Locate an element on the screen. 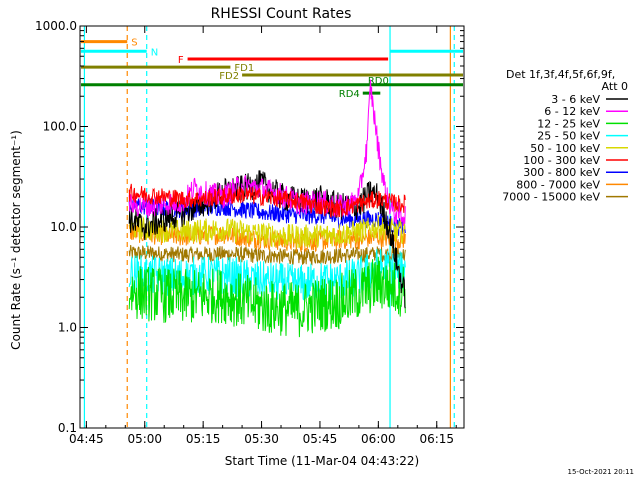 The image size is (640, 485). state-bar-label-0: S is located at coordinates (134, 43).